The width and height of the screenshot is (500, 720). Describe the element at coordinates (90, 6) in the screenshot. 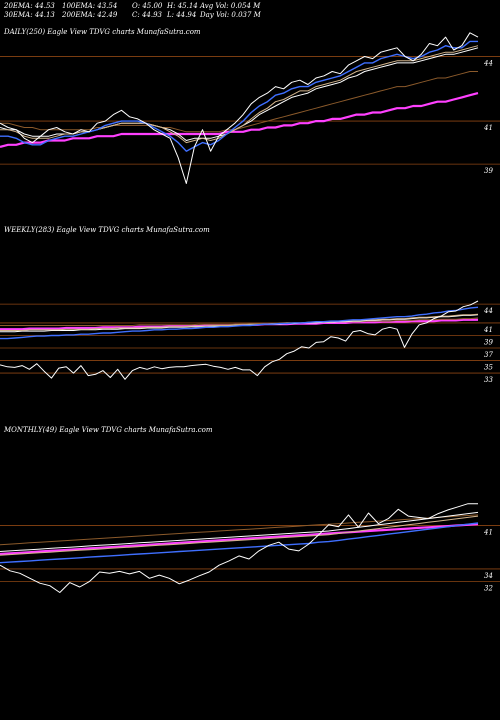

I see `ema100-readout: 100EMA: 43.54` at that location.